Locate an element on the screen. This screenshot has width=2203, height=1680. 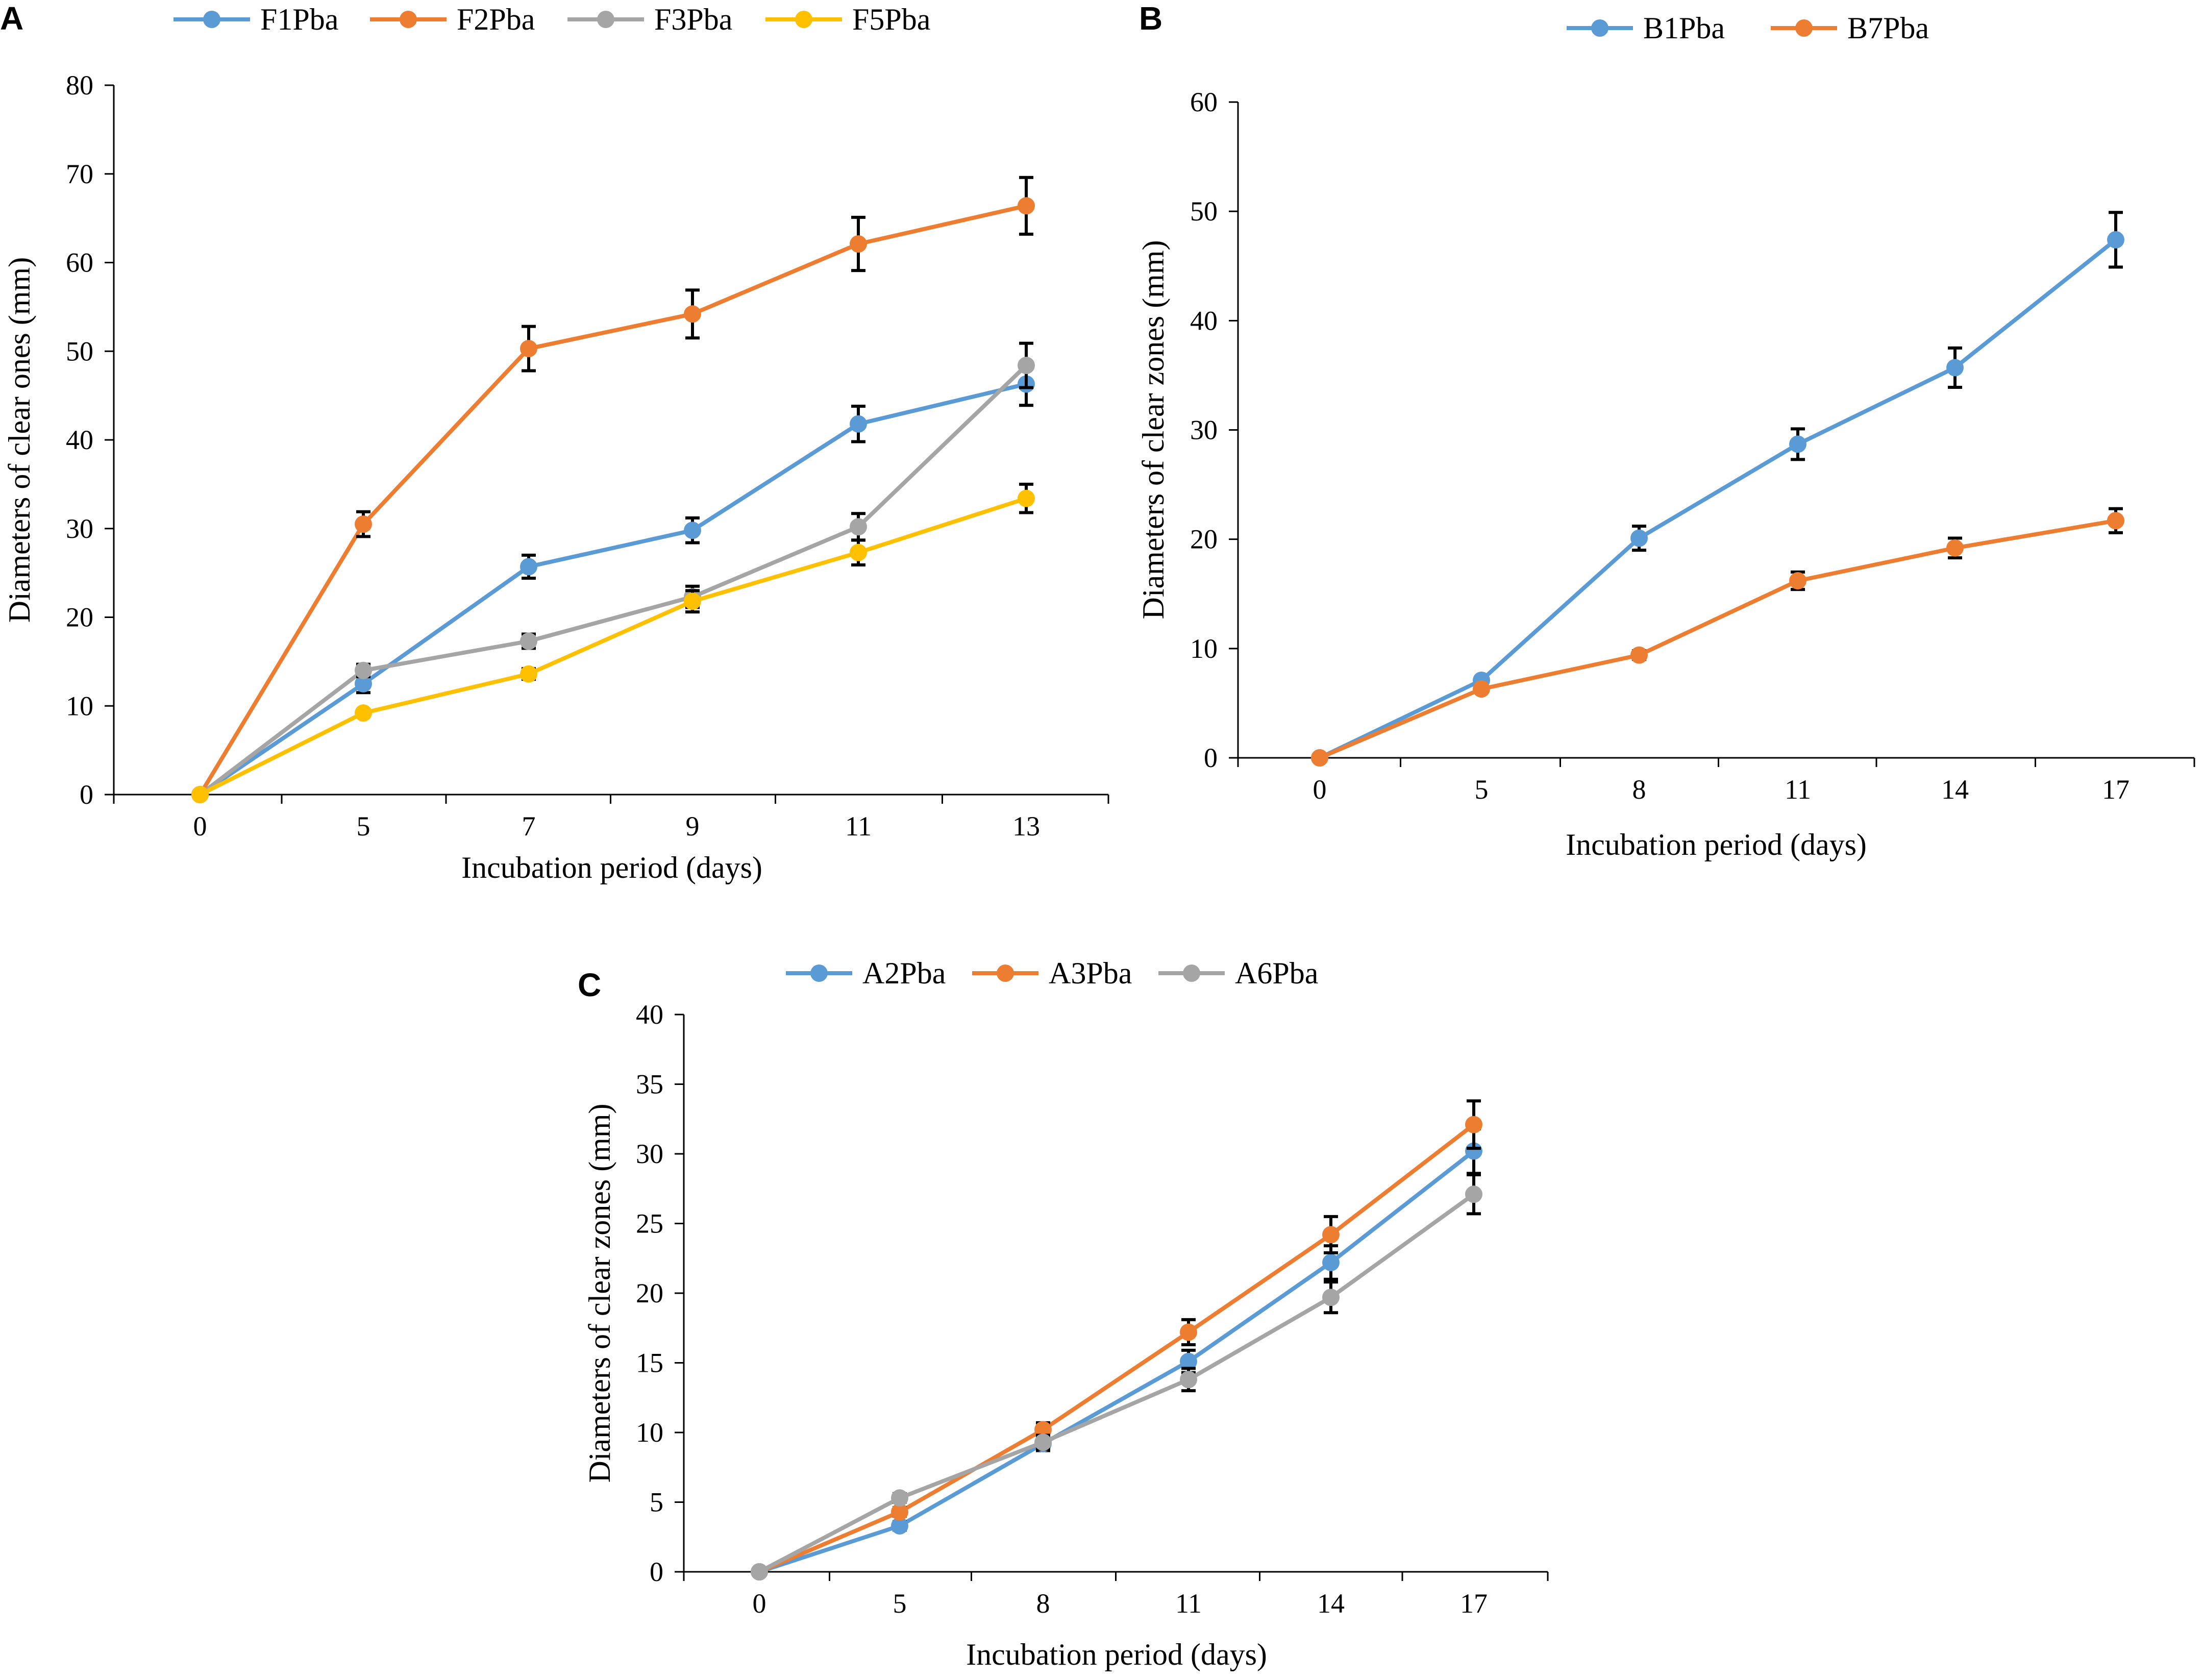
y-tick-label: 80 is located at coordinates (79, 85).